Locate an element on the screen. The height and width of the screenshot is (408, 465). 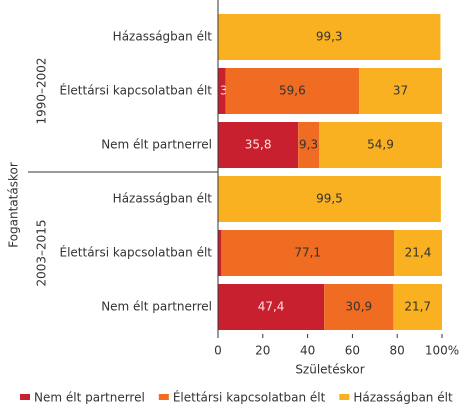
data-label: 54,9 is located at coordinates (380, 145).